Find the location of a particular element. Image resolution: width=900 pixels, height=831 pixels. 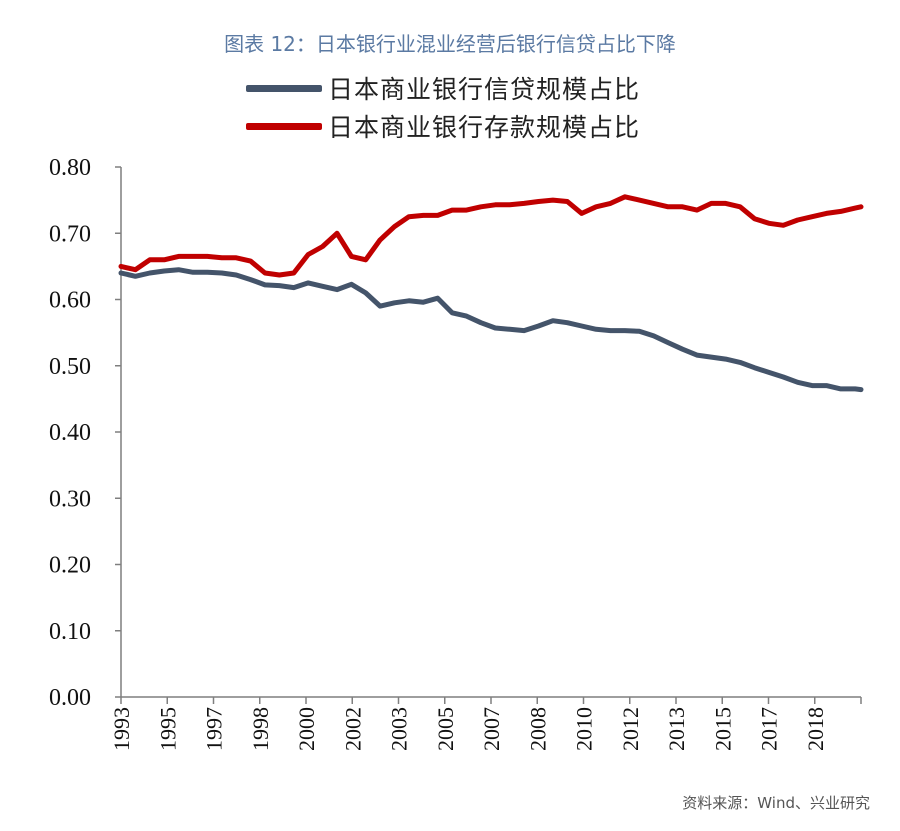

y-tick-label: 0.60 is located at coordinates (70, 301).